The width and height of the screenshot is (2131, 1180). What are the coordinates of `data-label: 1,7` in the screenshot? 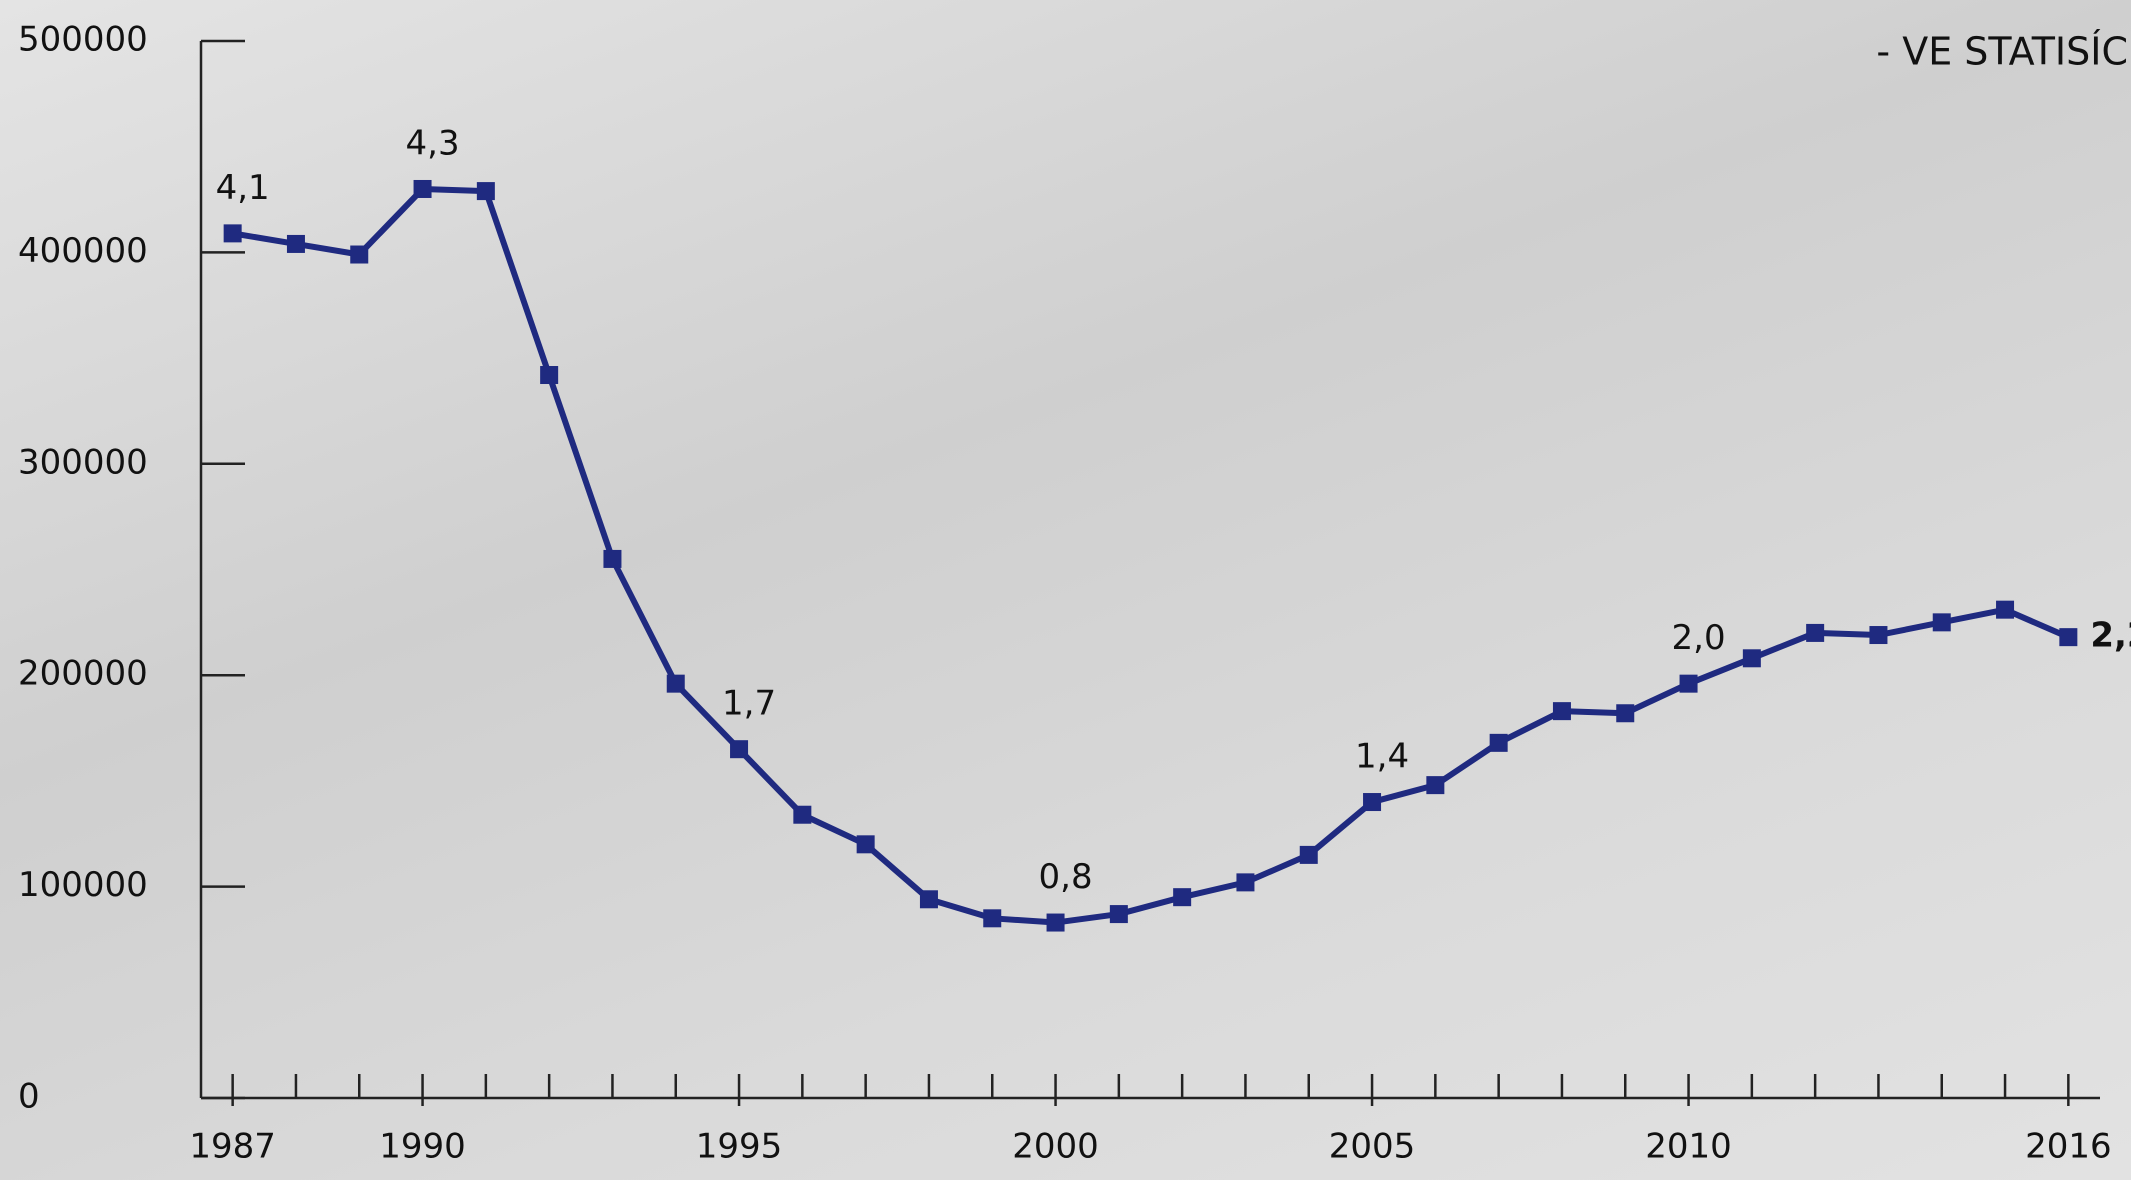 It's located at (749, 704).